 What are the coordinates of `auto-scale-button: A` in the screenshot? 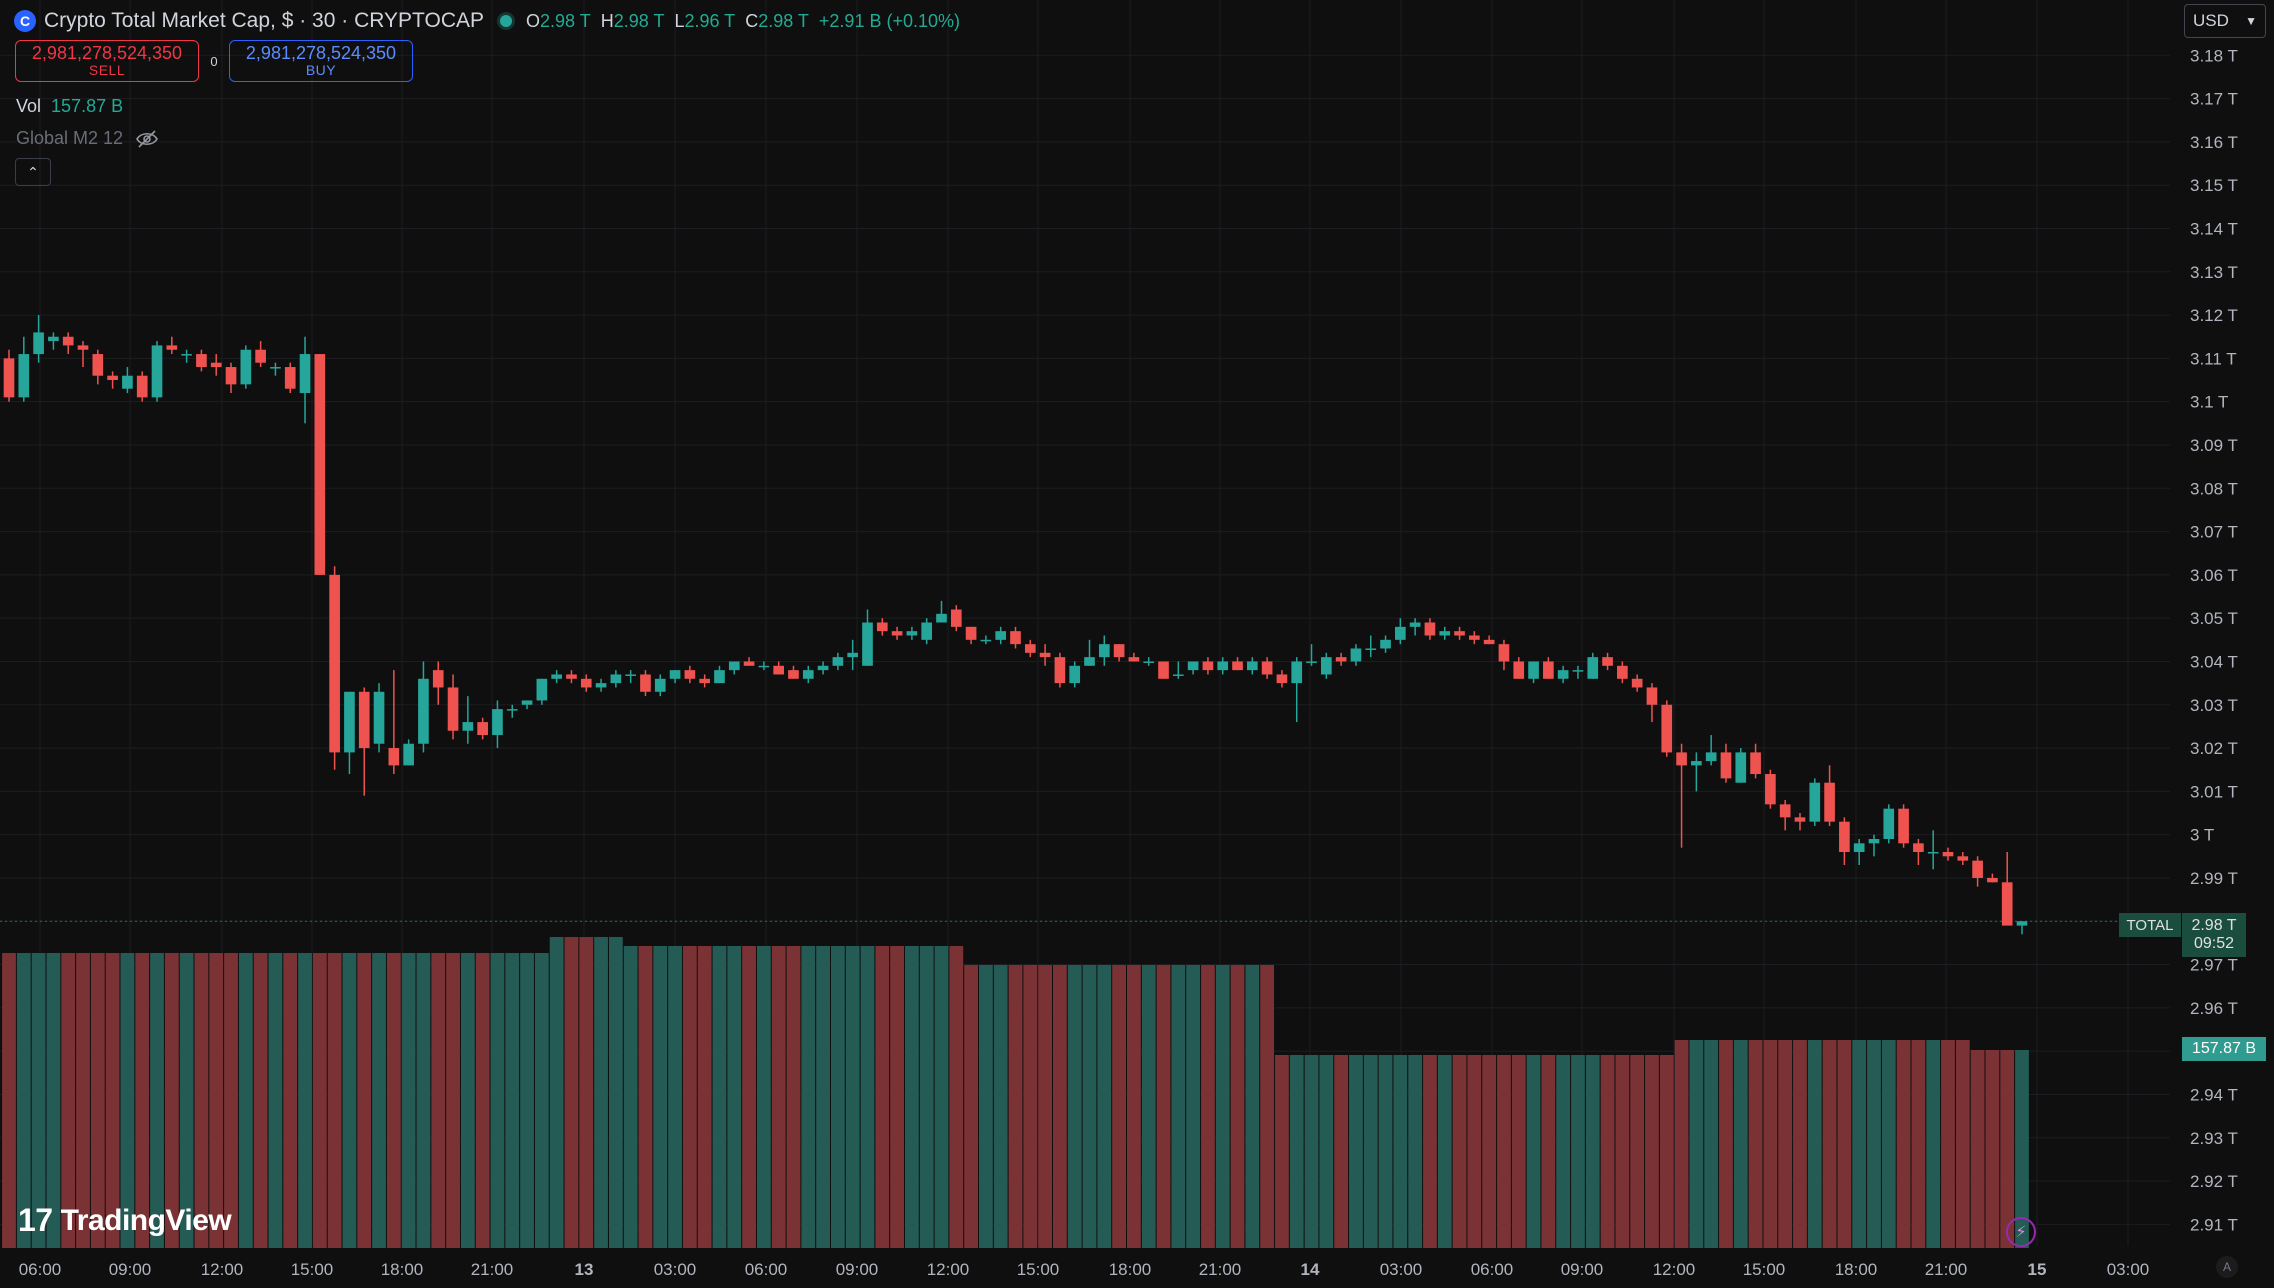 It's located at (2227, 1267).